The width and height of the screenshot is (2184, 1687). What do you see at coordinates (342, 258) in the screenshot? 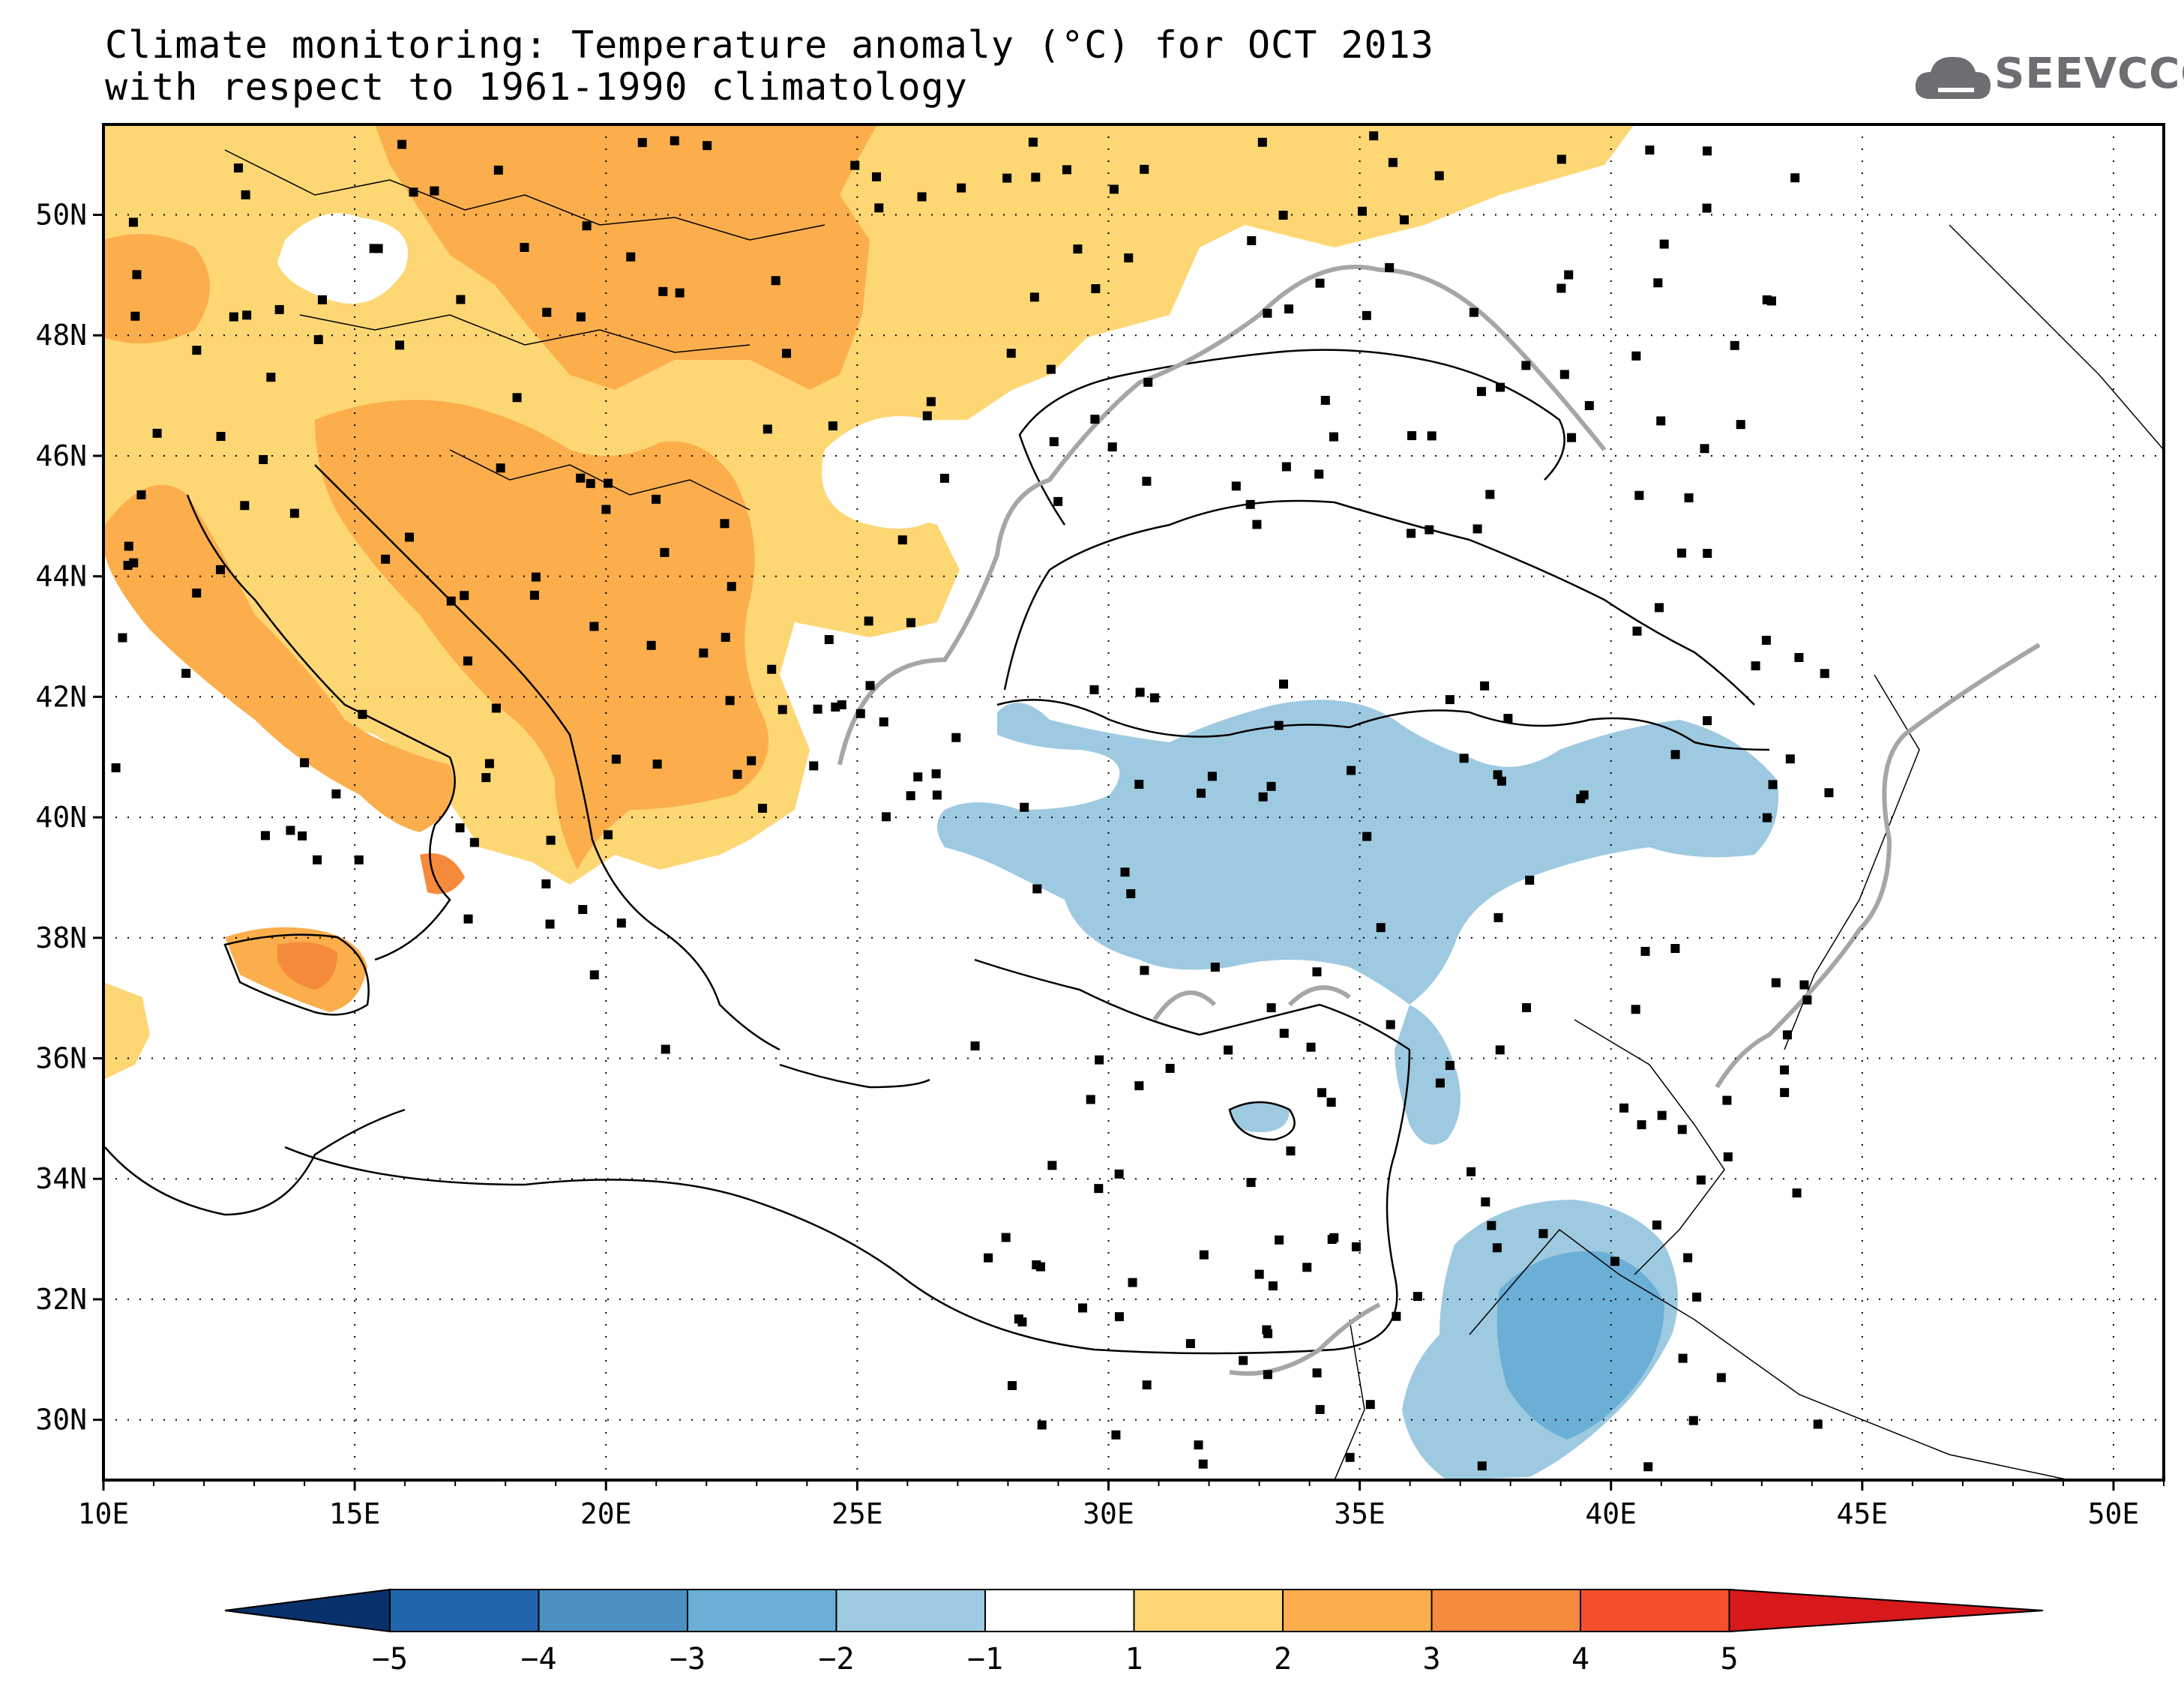
I see `neutral-patch-central-europe` at bounding box center [342, 258].